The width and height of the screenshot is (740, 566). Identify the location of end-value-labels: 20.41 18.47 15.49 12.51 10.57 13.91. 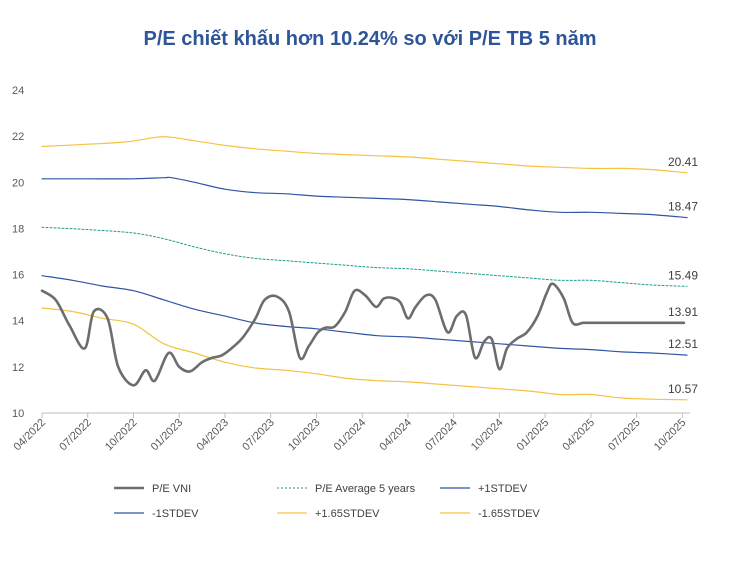
(683, 275).